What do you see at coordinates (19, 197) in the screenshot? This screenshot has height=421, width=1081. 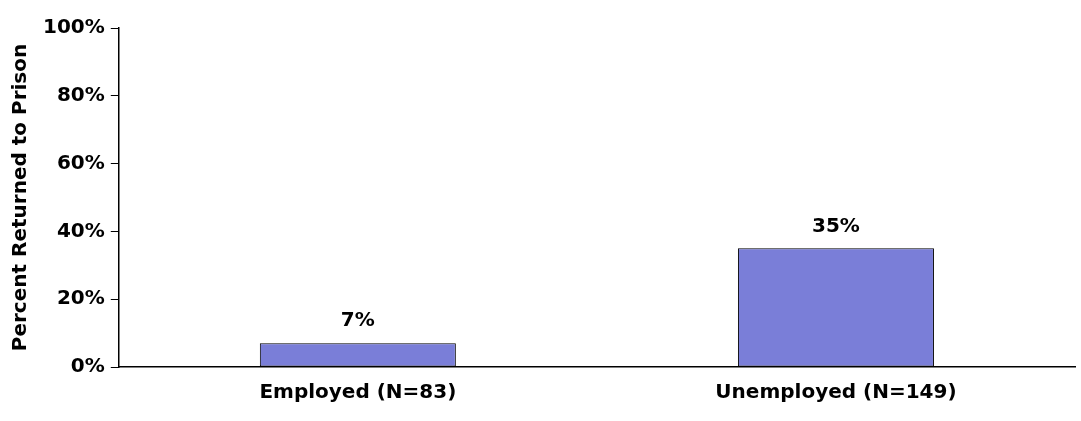 I see `y-axis-title: Percent Returned to Prison` at bounding box center [19, 197].